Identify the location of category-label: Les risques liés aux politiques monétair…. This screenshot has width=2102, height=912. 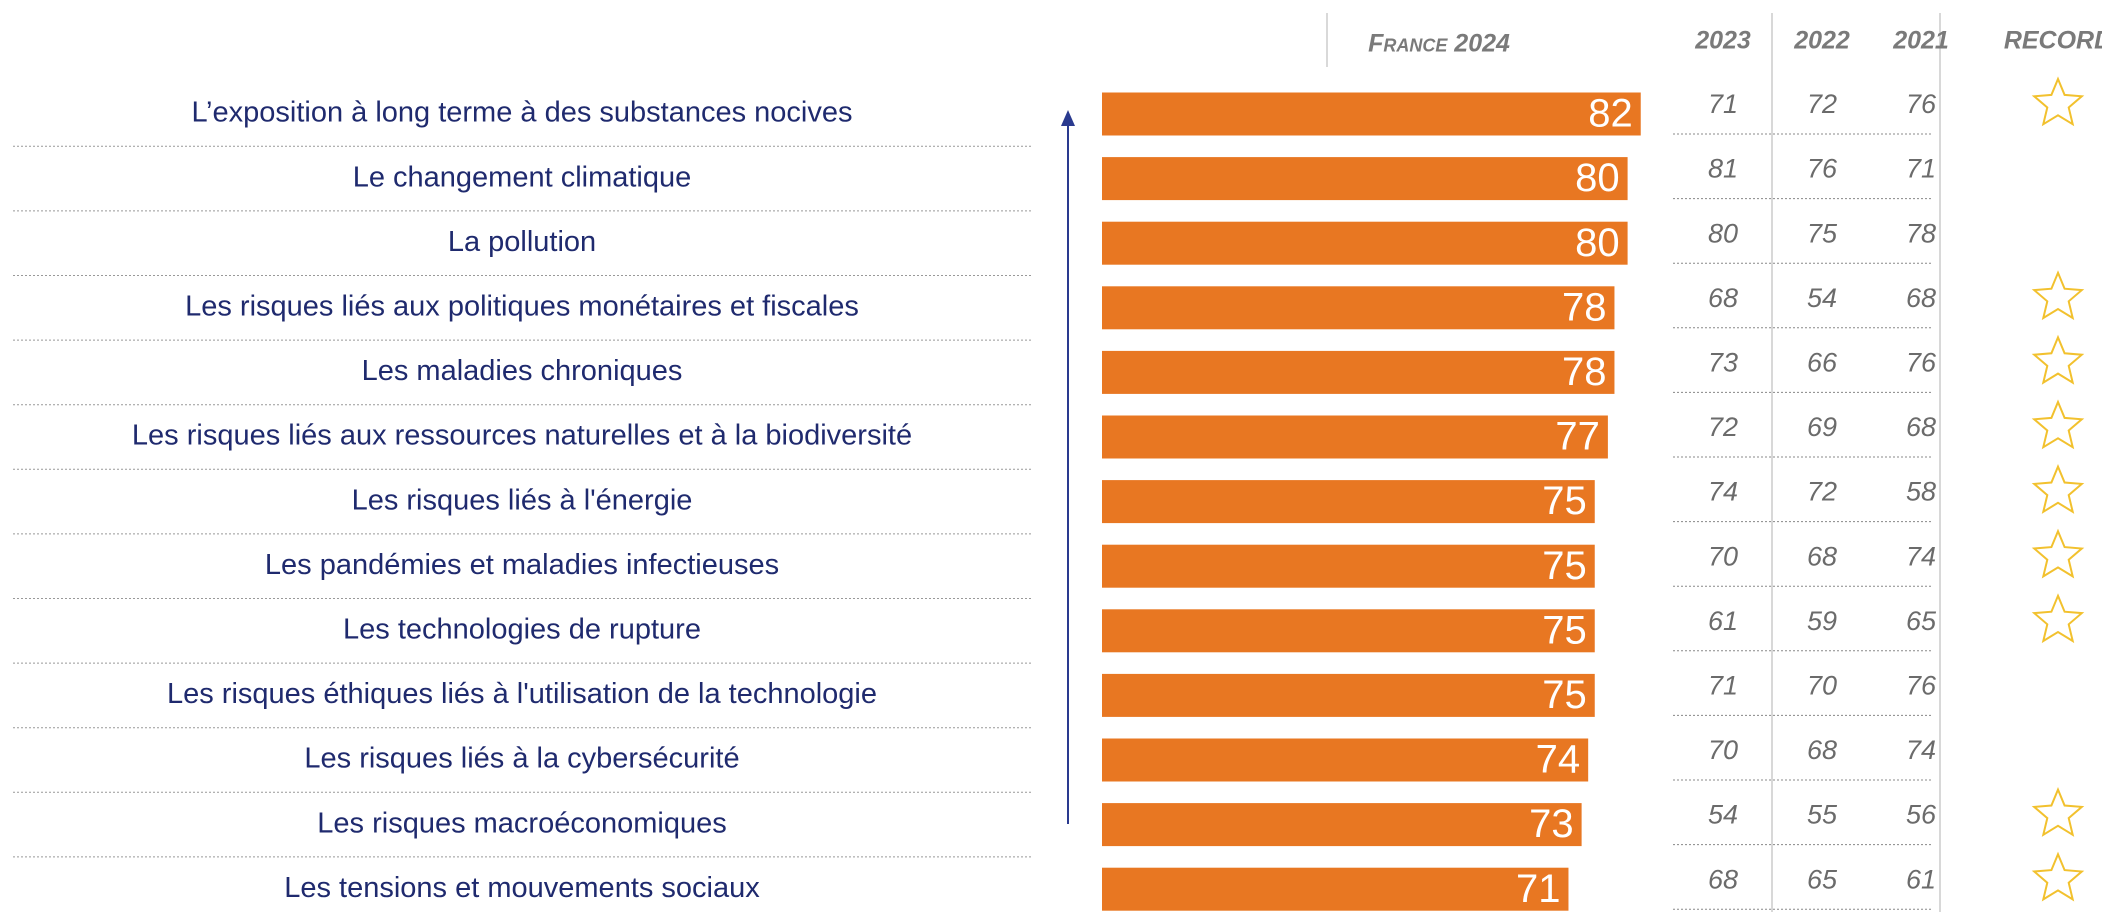
(522, 306).